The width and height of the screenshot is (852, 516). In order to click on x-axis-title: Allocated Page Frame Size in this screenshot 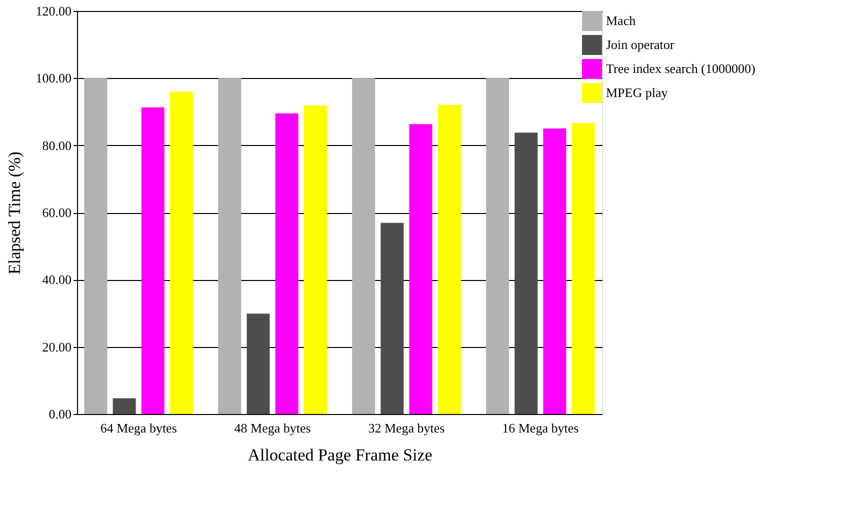, I will do `click(340, 455)`.